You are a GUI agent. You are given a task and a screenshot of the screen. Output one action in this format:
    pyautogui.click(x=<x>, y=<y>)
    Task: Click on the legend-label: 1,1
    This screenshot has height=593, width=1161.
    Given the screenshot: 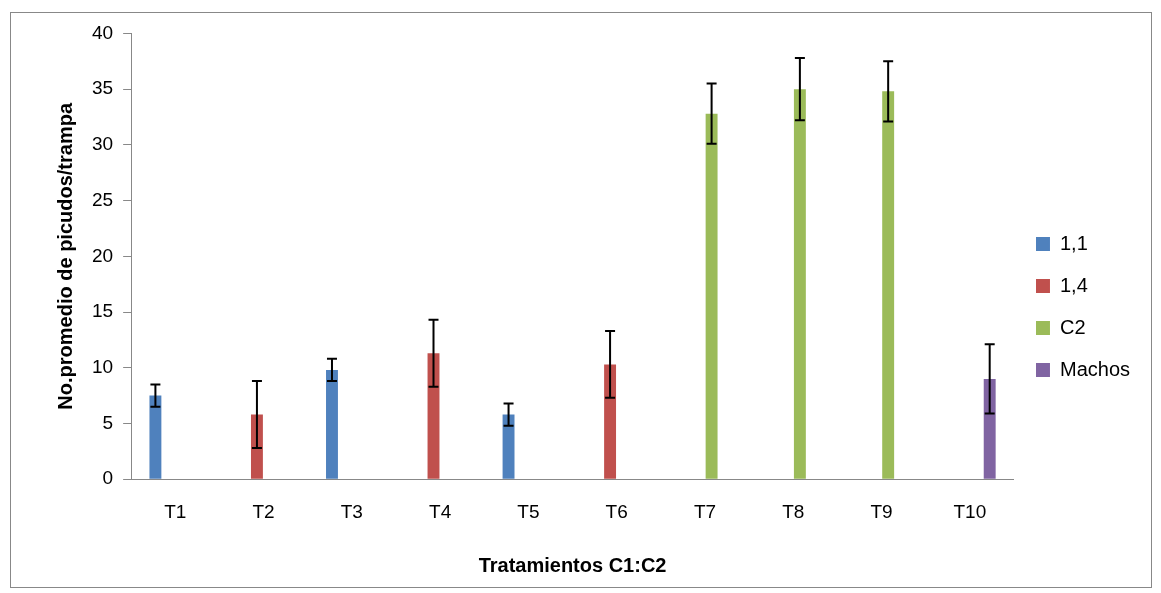 What is the action you would take?
    pyautogui.click(x=1073, y=242)
    